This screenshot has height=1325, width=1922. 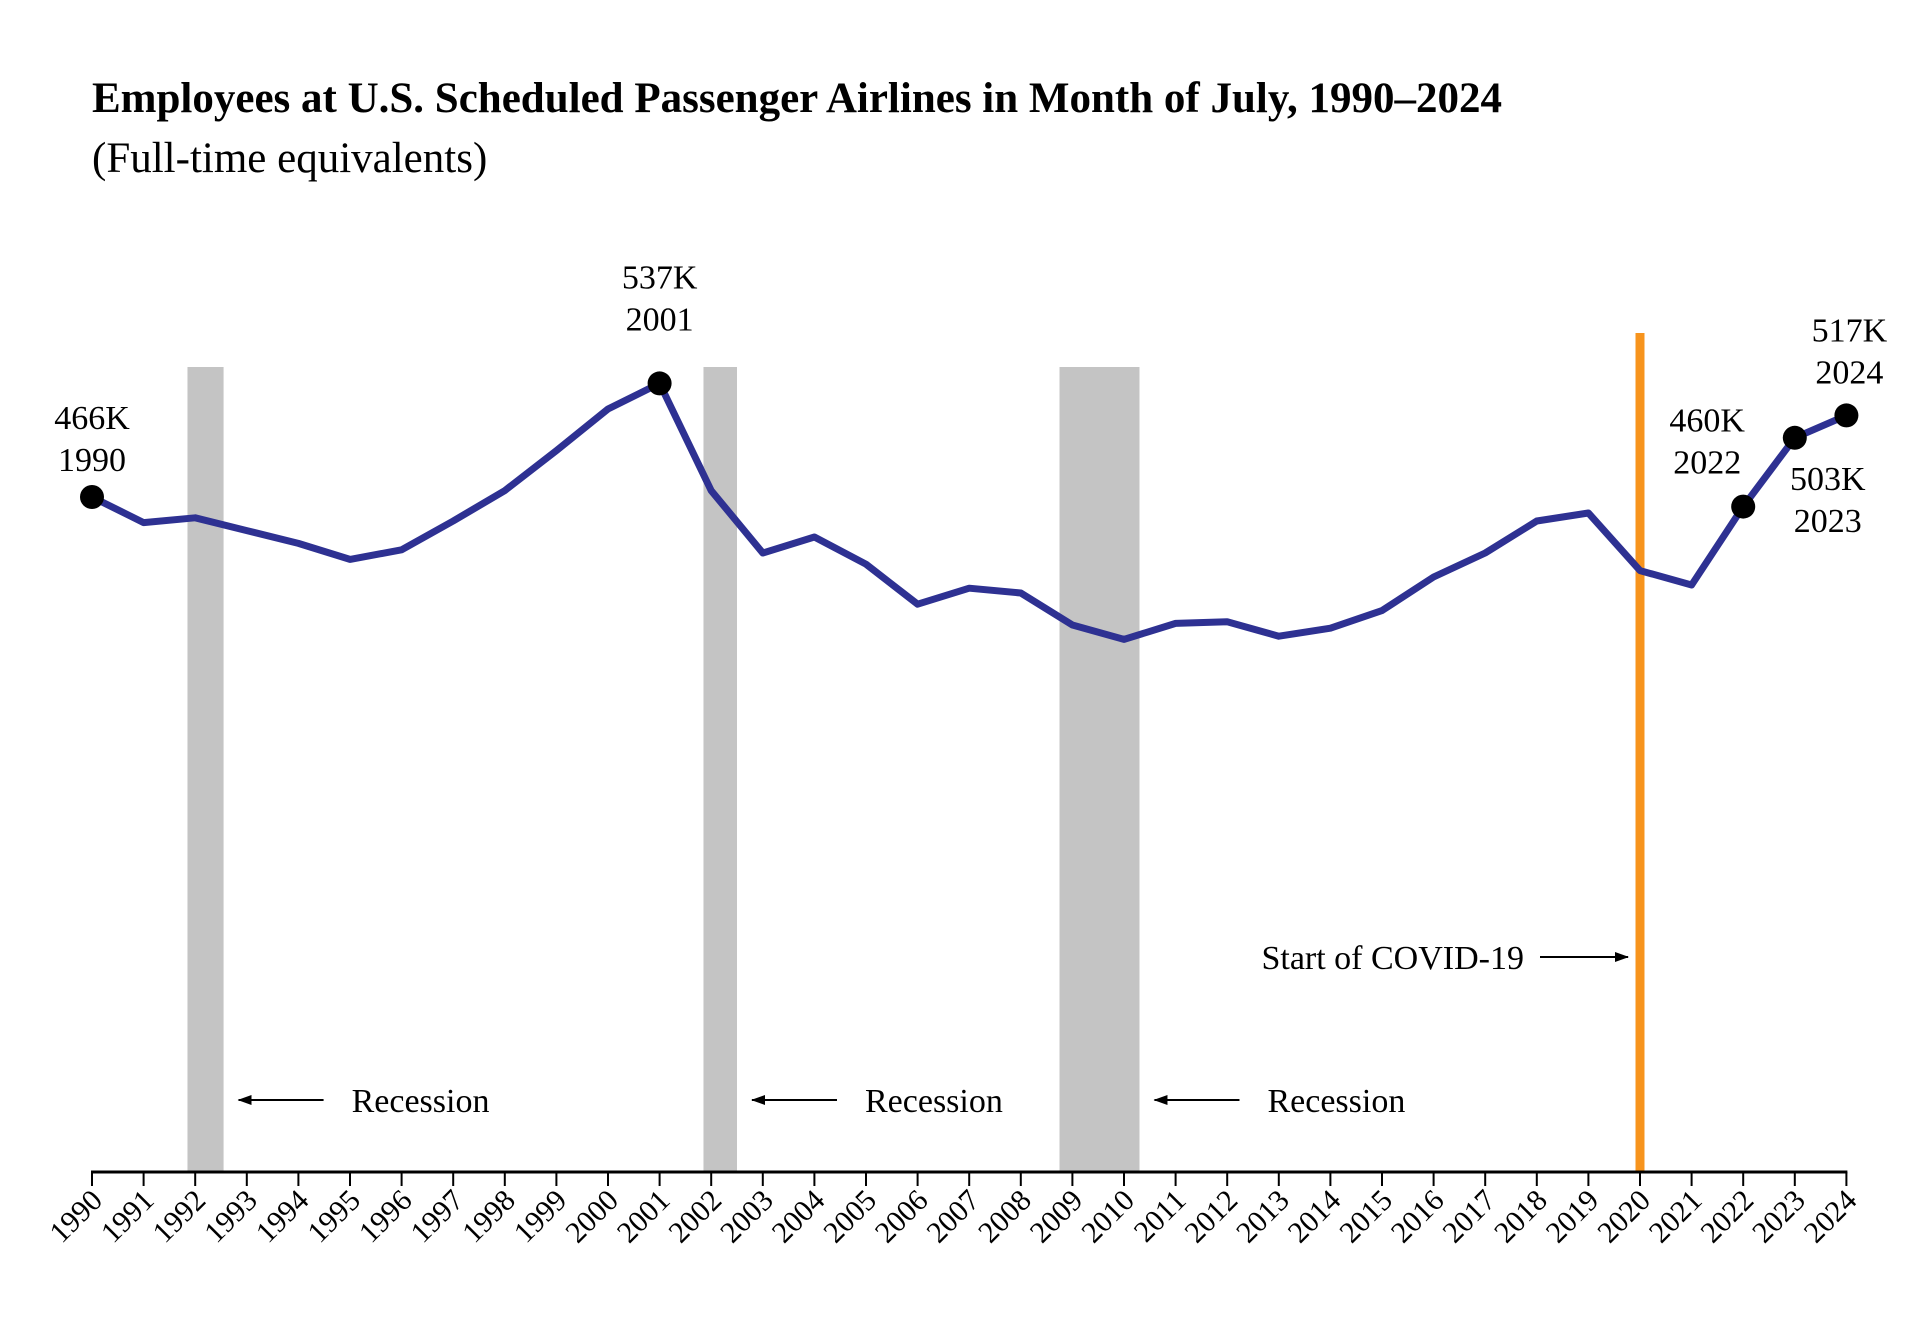 What do you see at coordinates (1743, 506) in the screenshot?
I see `highlight-point-2022` at bounding box center [1743, 506].